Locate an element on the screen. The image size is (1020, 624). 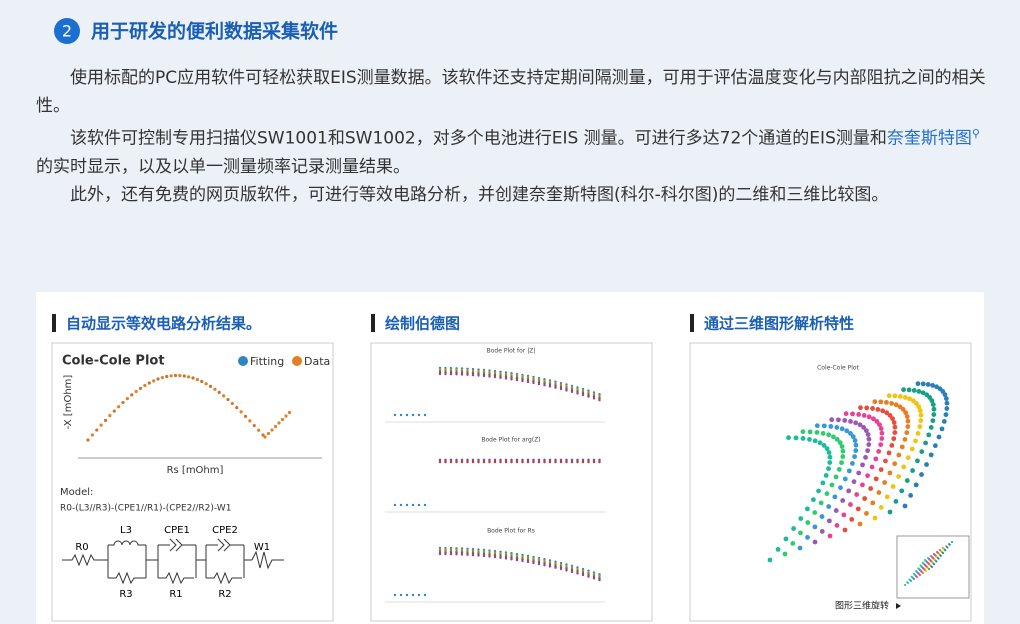
badge-number: 2 is located at coordinates (67, 31).